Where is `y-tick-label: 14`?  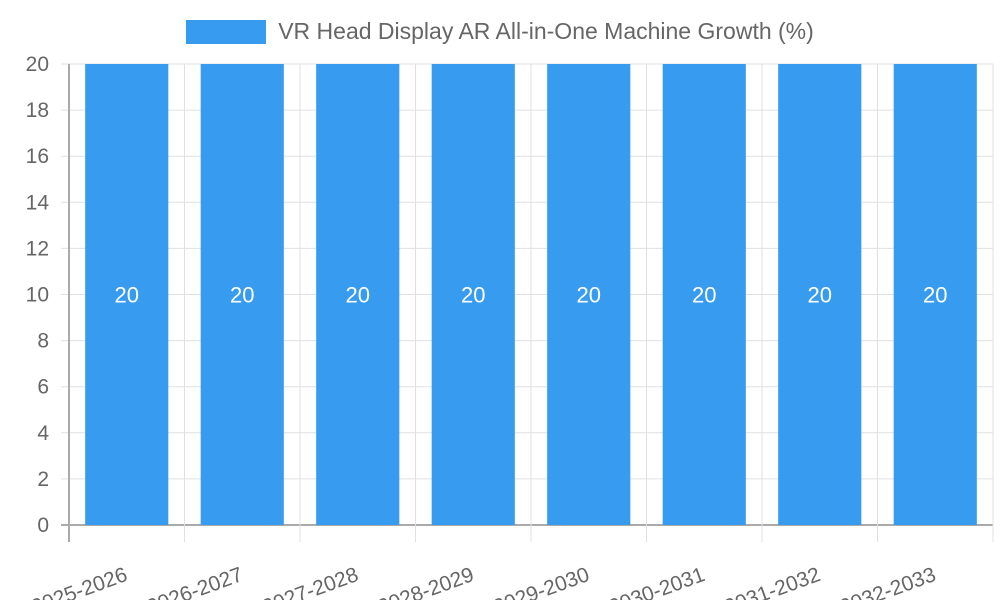
y-tick-label: 14 is located at coordinates (38, 202).